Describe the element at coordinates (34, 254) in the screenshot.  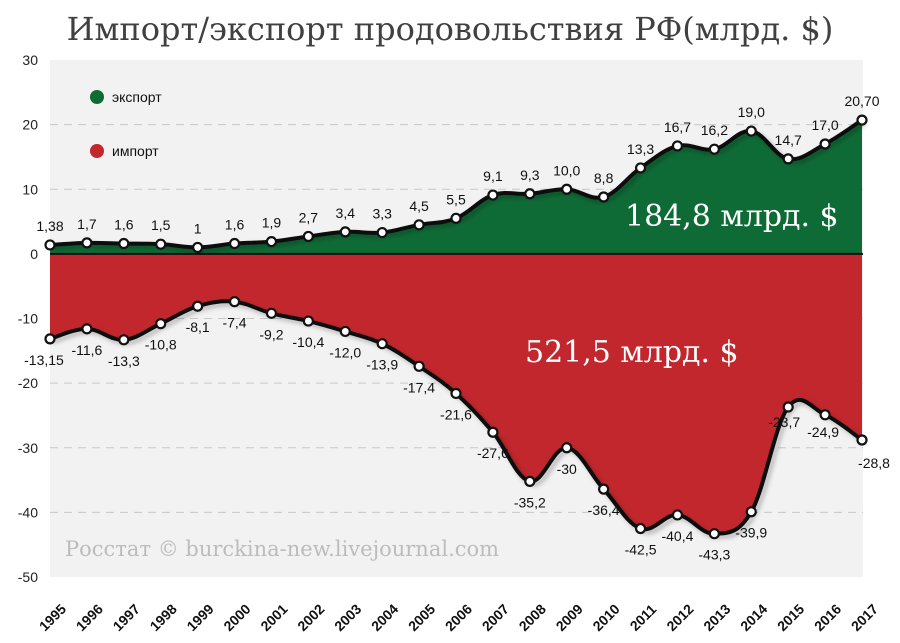
I see `y-tick-label: 0` at that location.